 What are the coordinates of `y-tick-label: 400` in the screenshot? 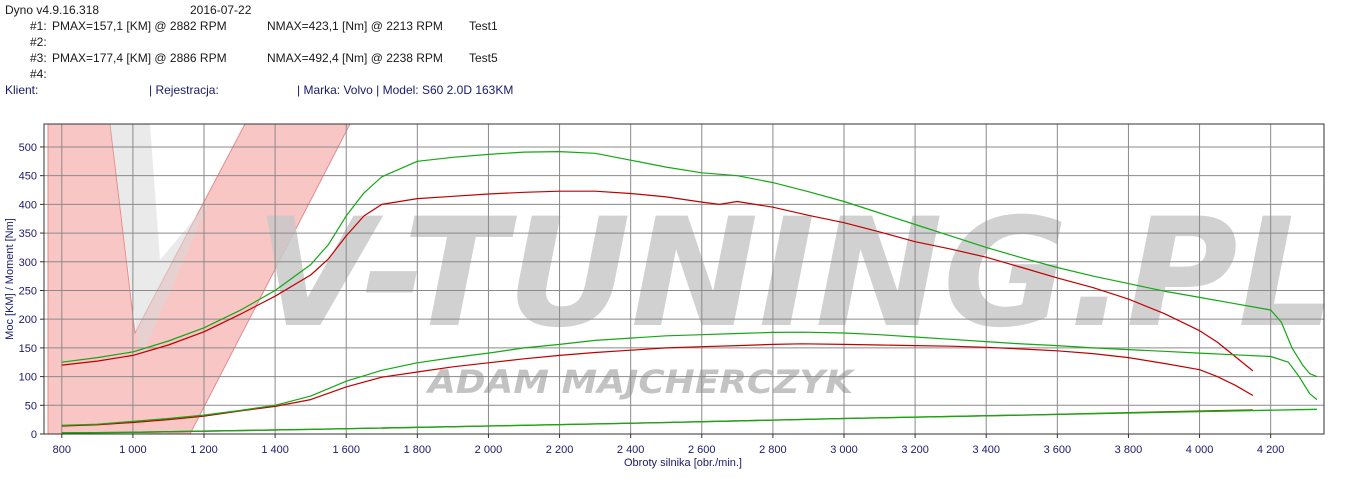 It's located at (28, 205).